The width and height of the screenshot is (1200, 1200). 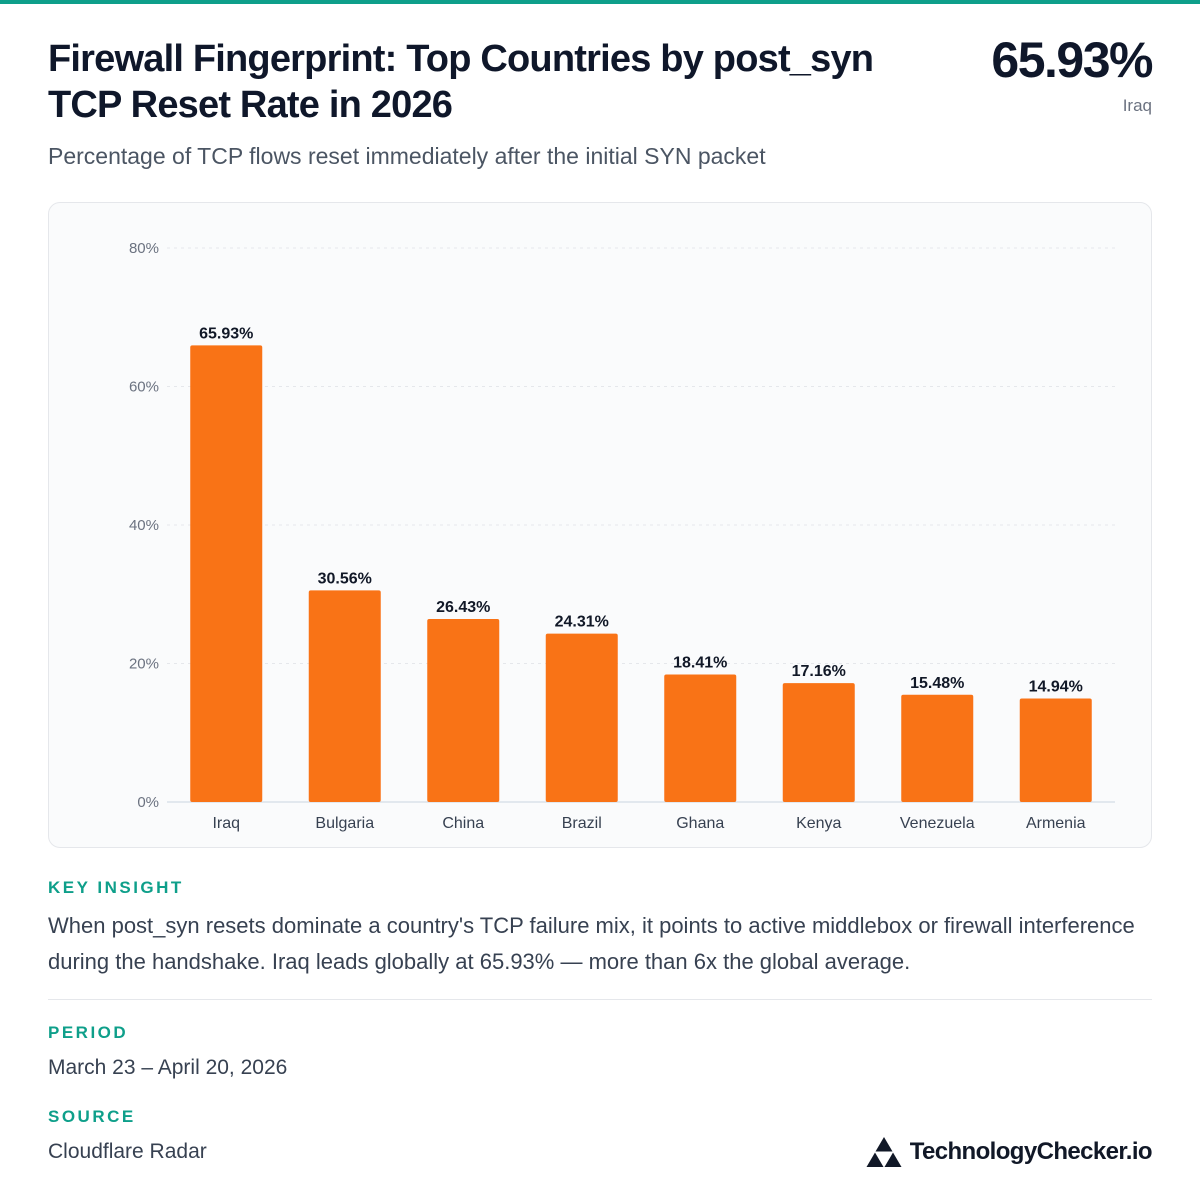 I want to click on y-tick-label: 40%, so click(x=144, y=525).